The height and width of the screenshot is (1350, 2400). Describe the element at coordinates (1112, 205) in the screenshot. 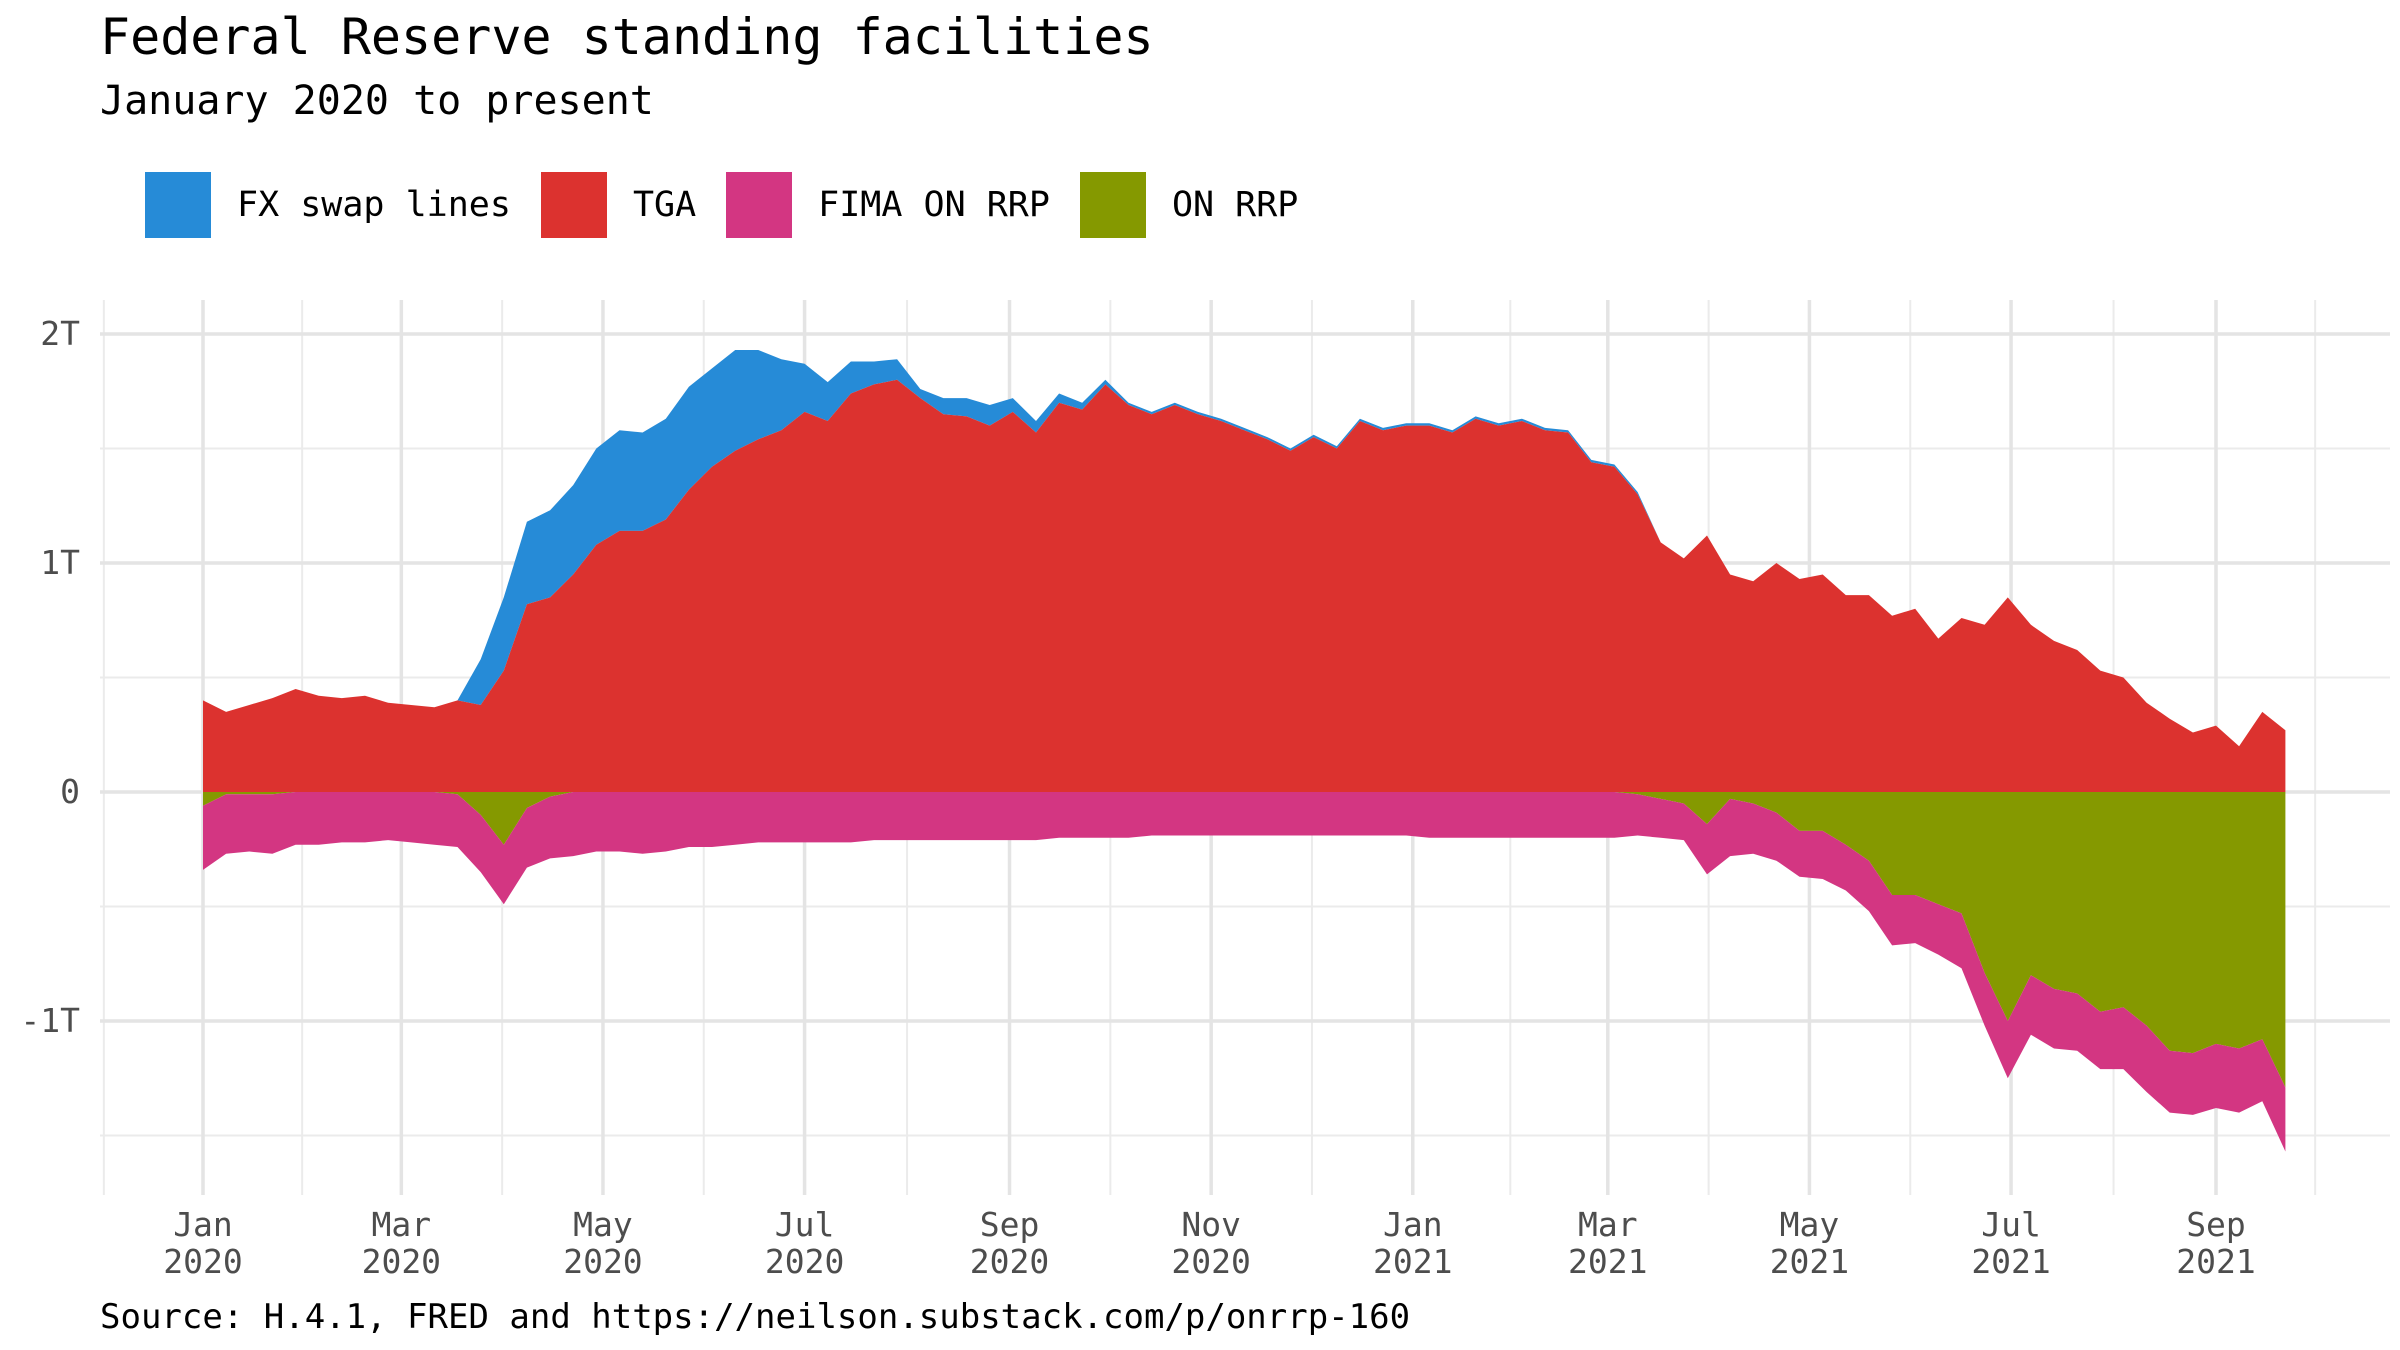

I see `legend-swatch-on-rrp` at that location.